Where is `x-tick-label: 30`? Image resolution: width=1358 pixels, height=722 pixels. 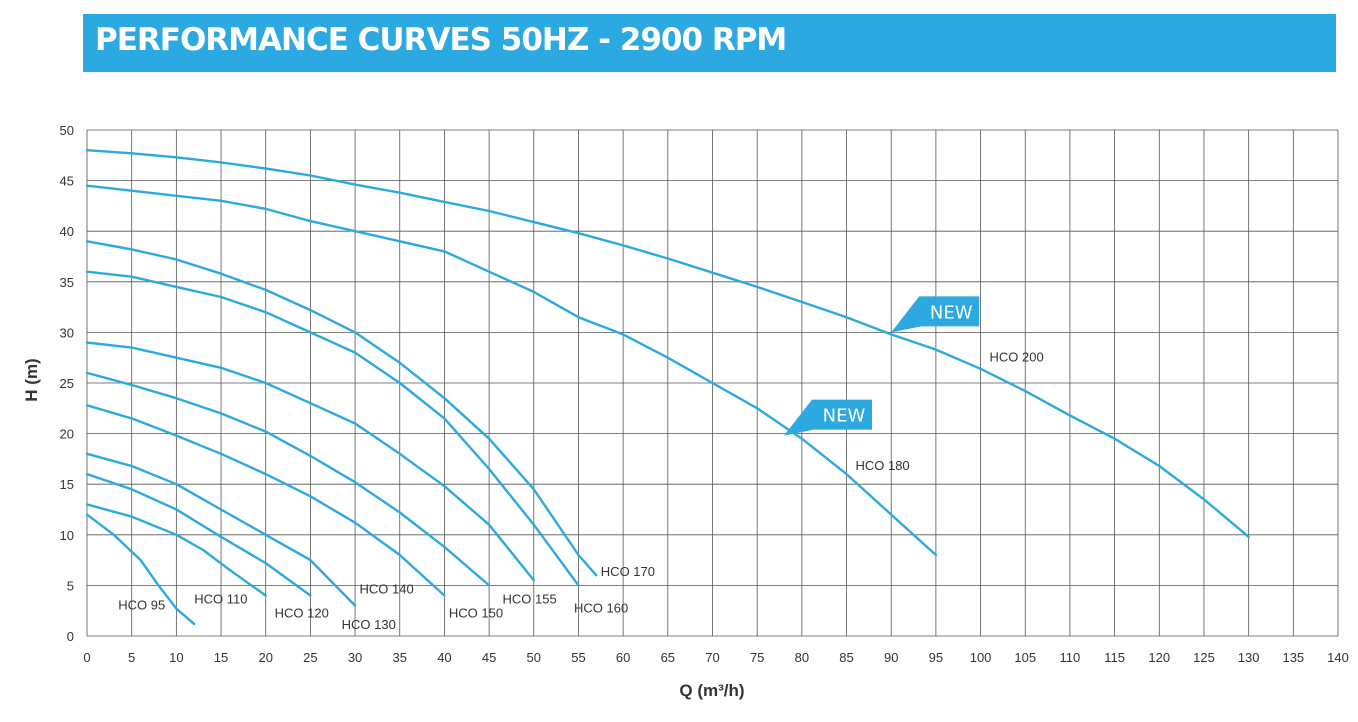 x-tick-label: 30 is located at coordinates (355, 657).